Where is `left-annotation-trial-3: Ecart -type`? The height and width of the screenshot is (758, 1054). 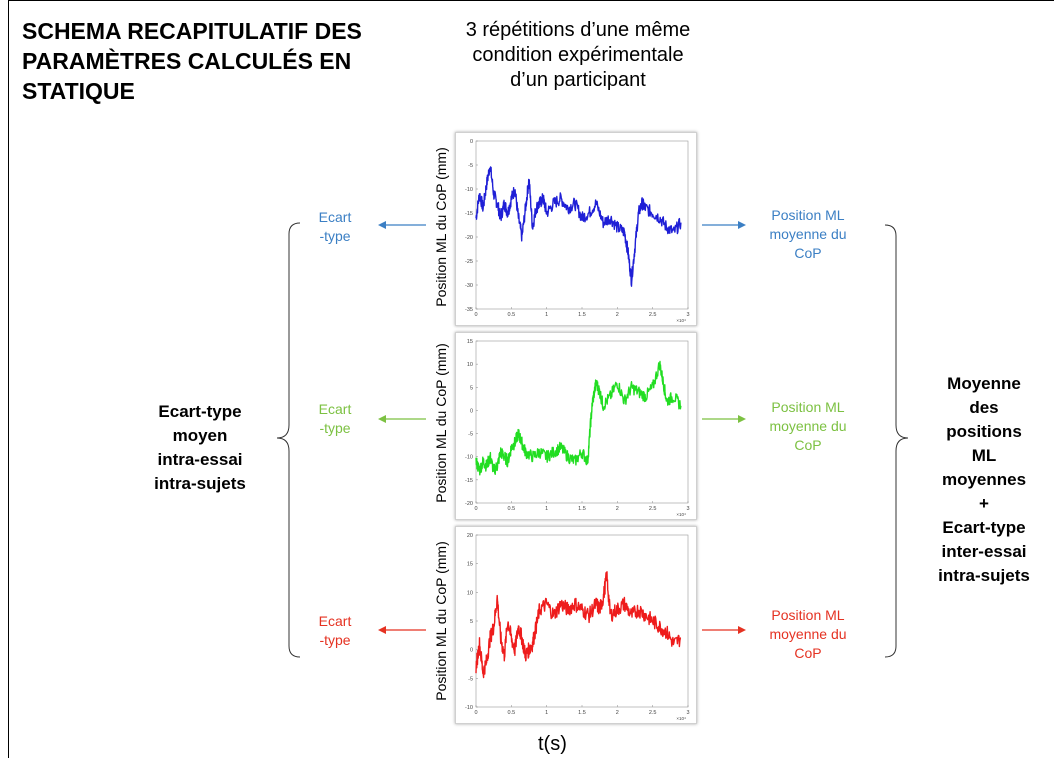
left-annotation-trial-3: Ecart -type is located at coordinates (335, 631).